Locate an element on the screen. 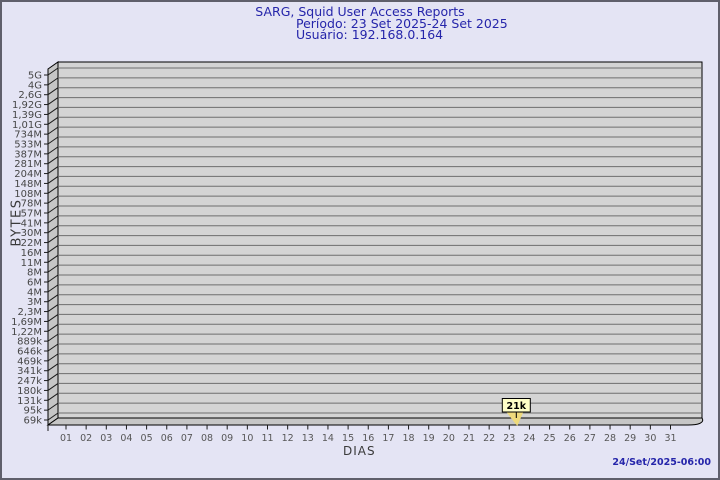  chart-left-wall is located at coordinates (53, 243).